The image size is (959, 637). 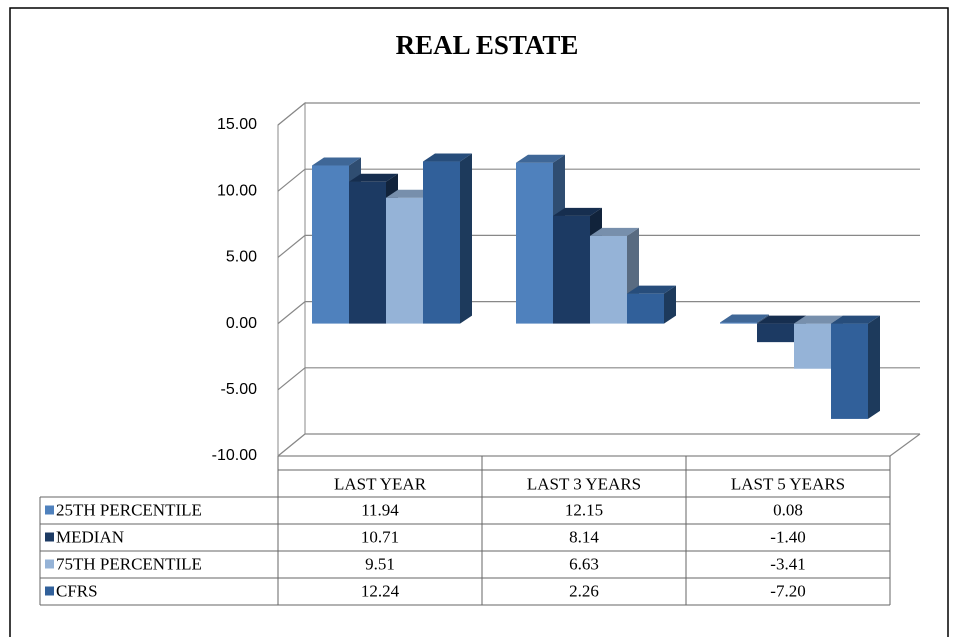 What do you see at coordinates (787, 590) in the screenshot?
I see `table-value: -7.20` at bounding box center [787, 590].